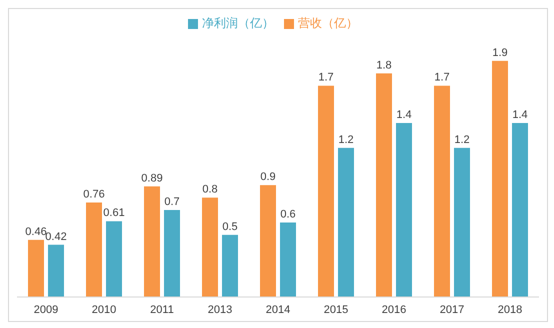 The image size is (554, 328). I want to click on x-tick-label: 2015, so click(336, 310).